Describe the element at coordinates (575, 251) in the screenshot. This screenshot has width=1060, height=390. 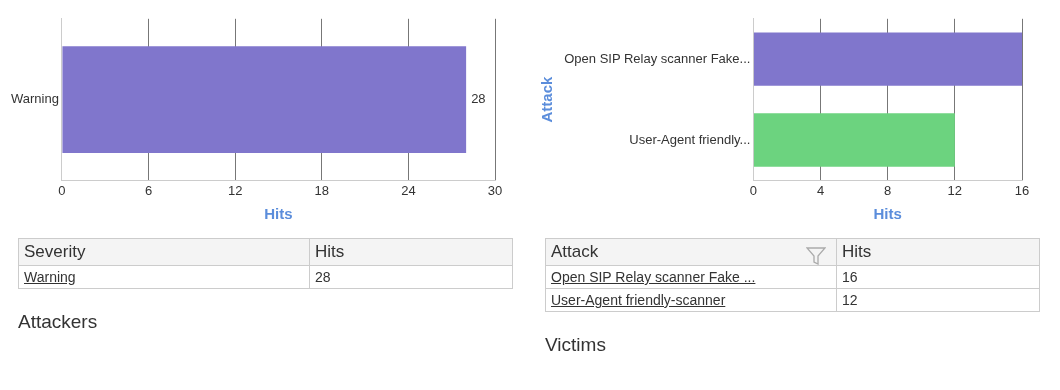
I see `text: Attack` at that location.